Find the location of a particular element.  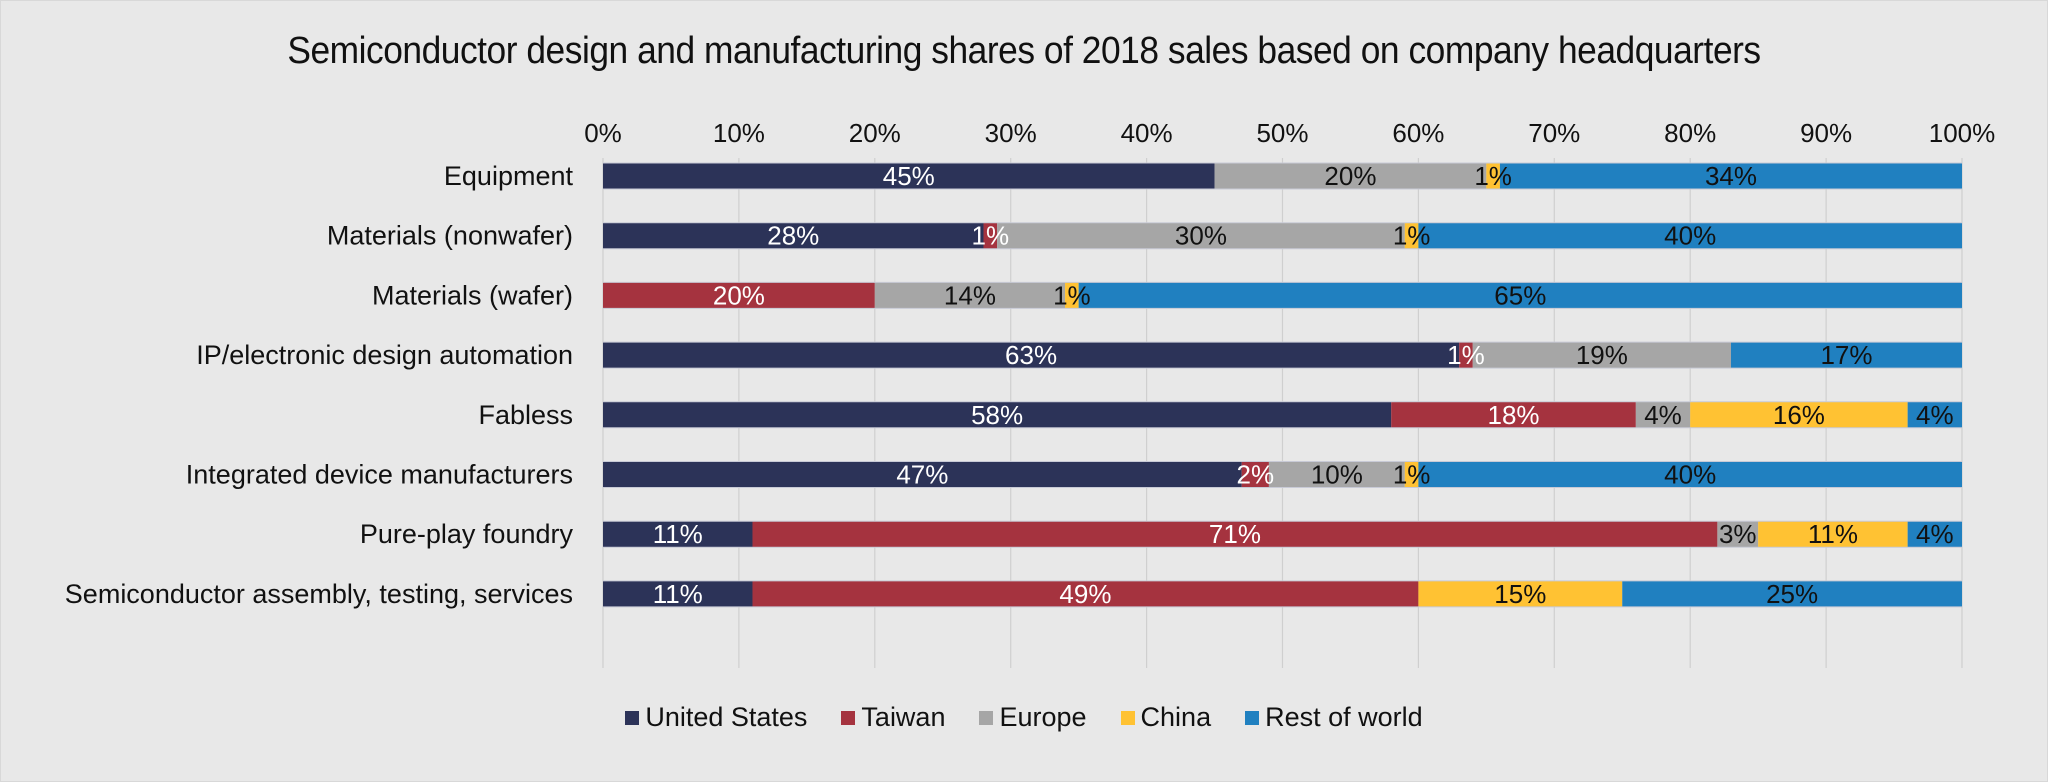

category-label: Pure-play foundry is located at coordinates (467, 534).